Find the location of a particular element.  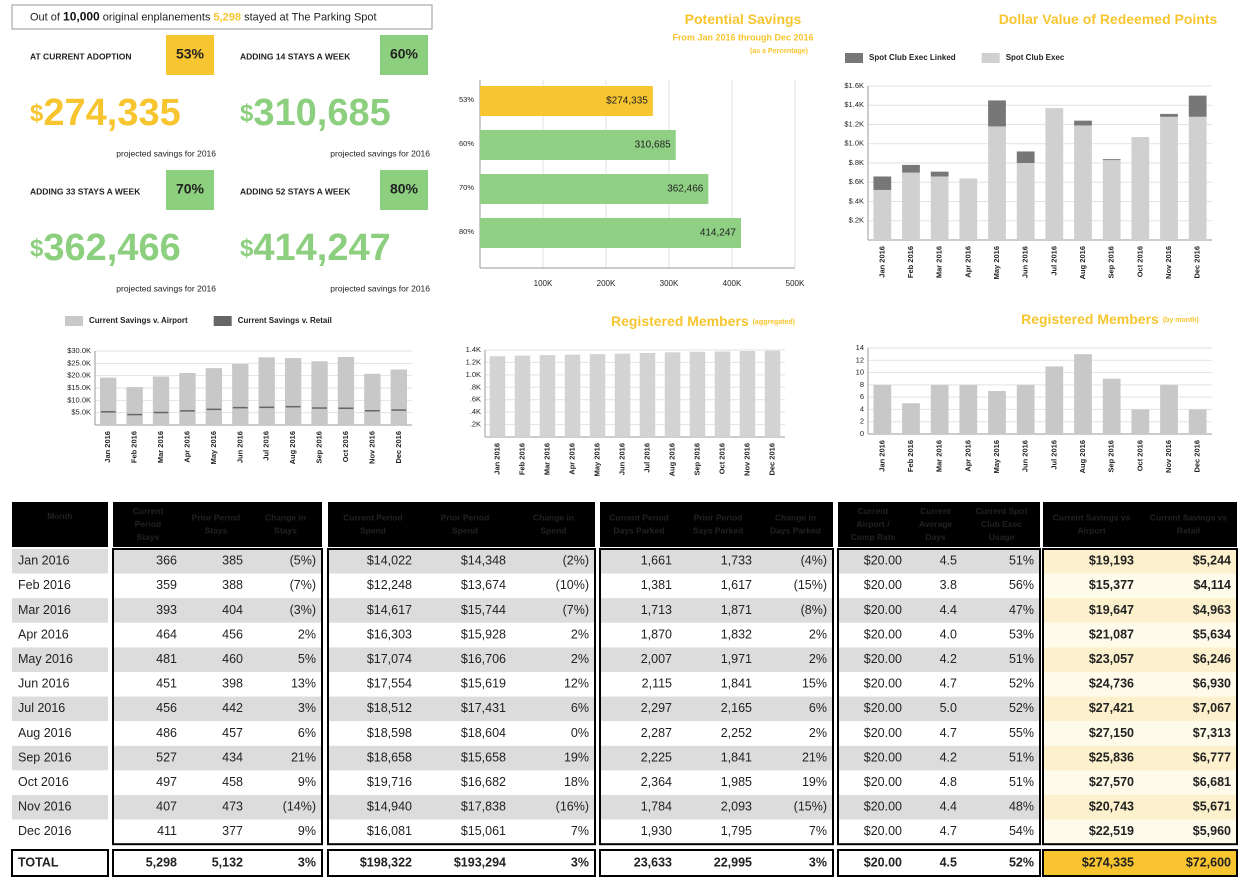

y-tick-label: $.4K is located at coordinates (856, 200).